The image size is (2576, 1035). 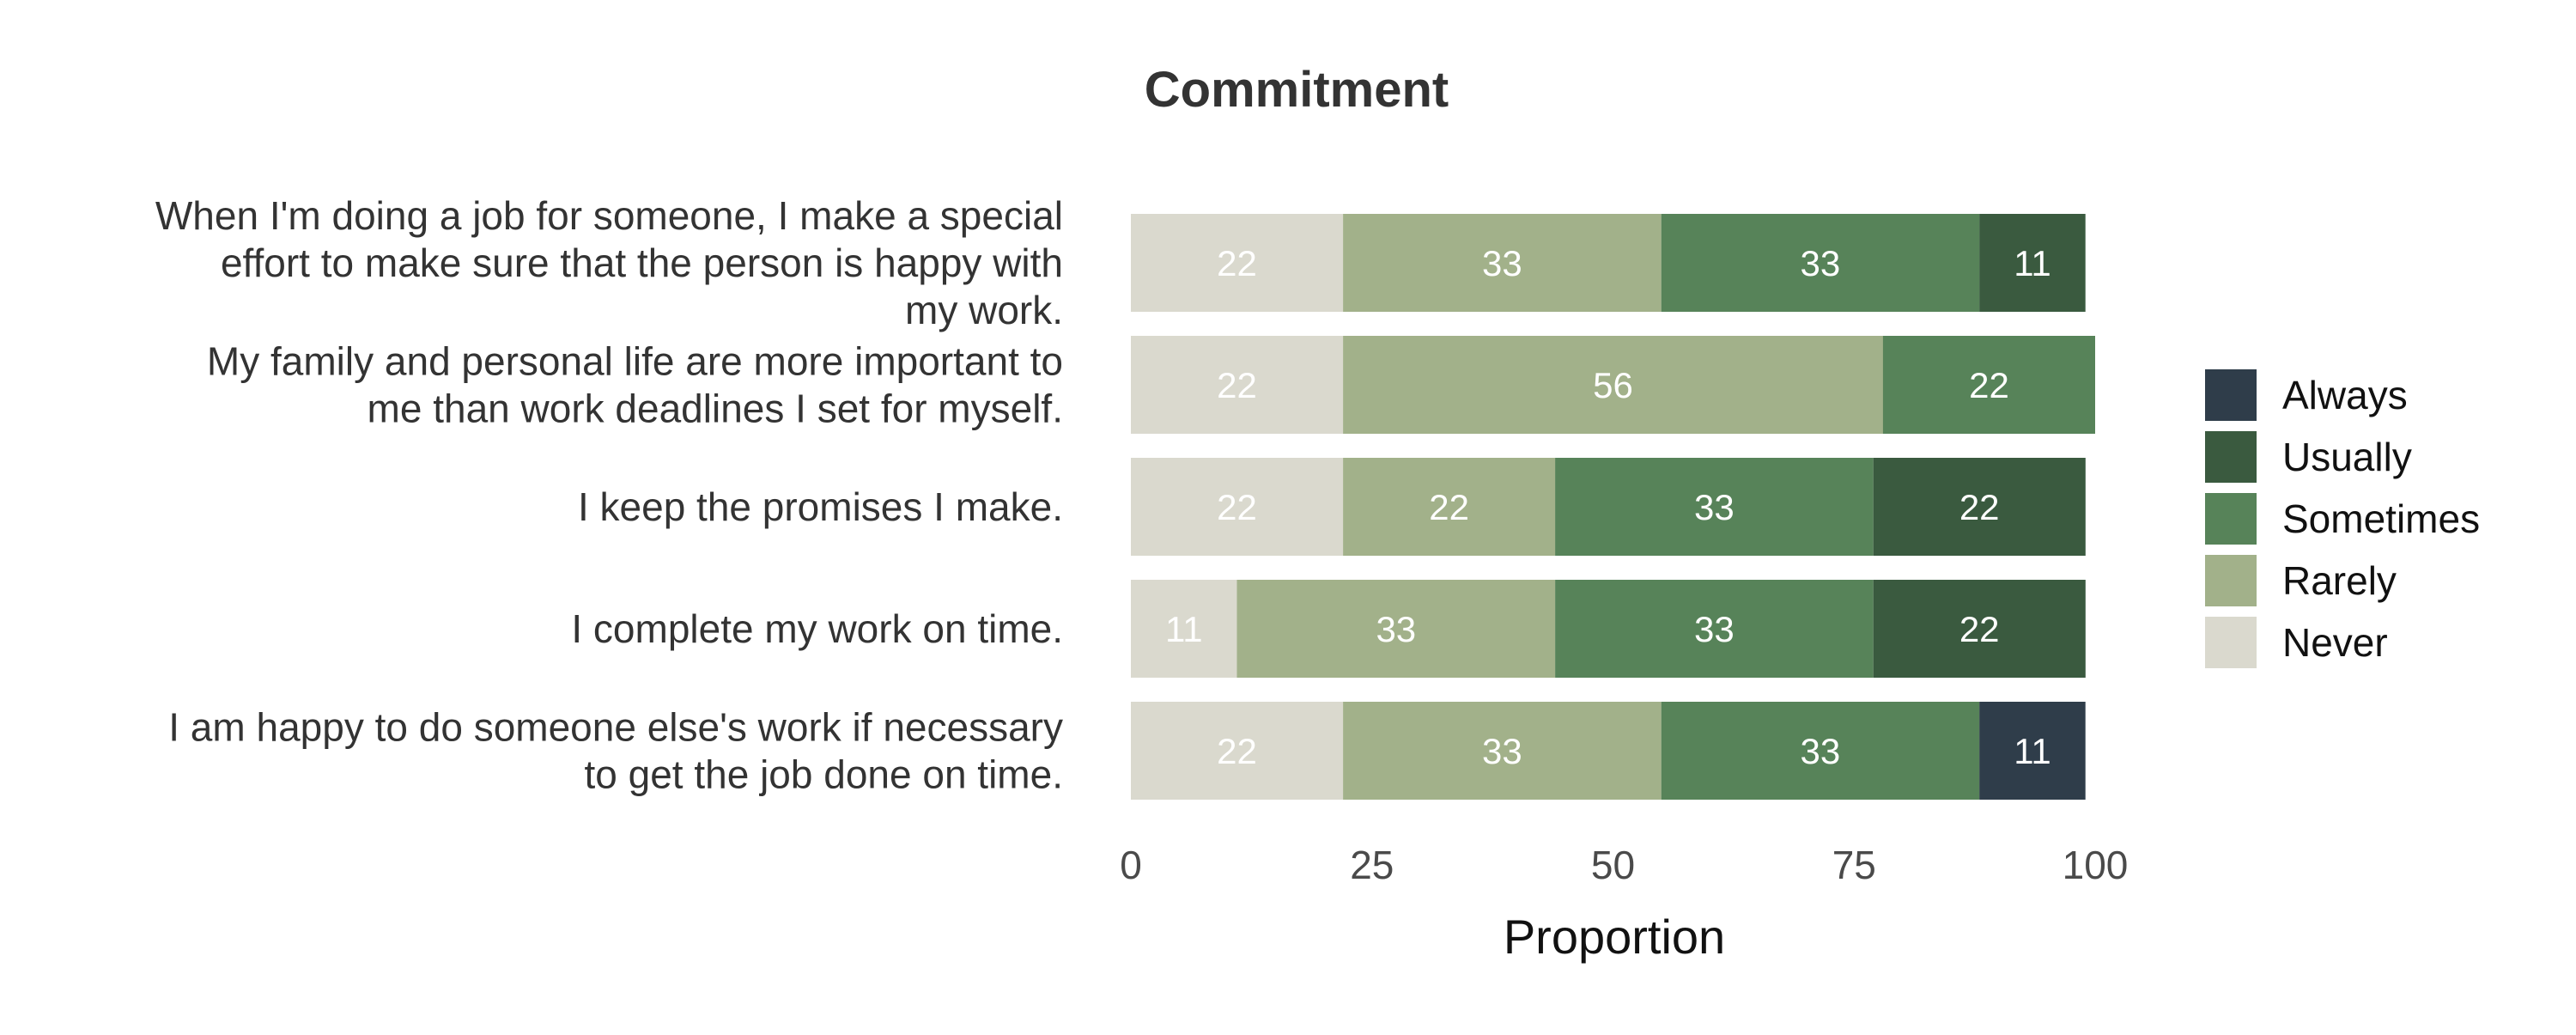 What do you see at coordinates (2231, 519) in the screenshot?
I see `legend-swatch-sometimes` at bounding box center [2231, 519].